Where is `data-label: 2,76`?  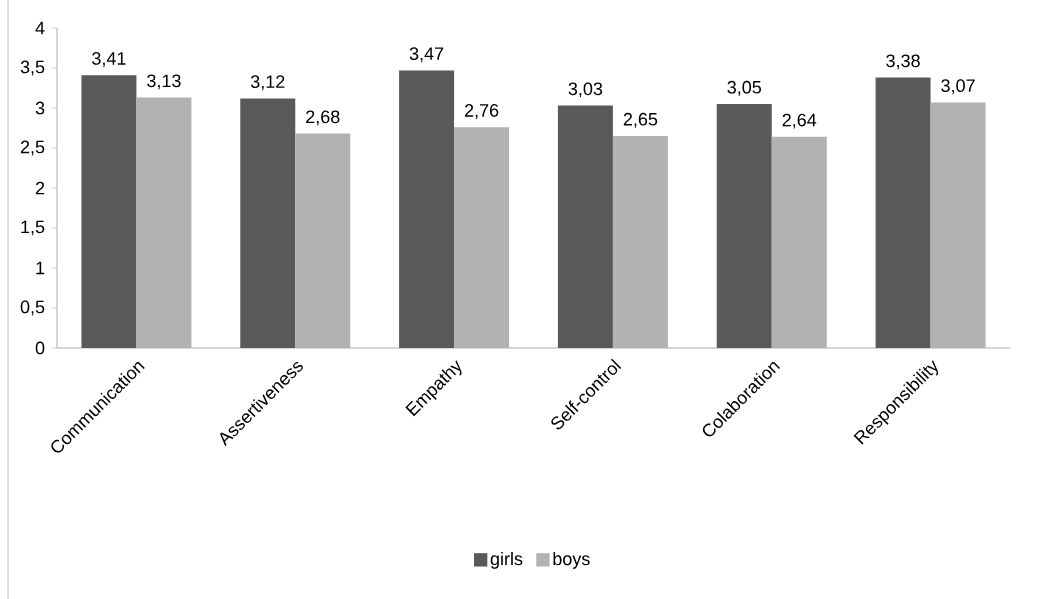
data-label: 2,76 is located at coordinates (481, 111).